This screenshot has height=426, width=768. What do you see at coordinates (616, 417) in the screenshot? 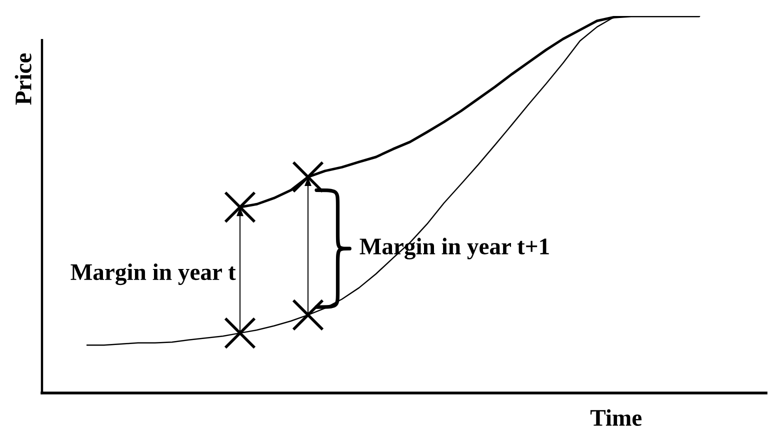
I see `x-axis-title: Time` at bounding box center [616, 417].